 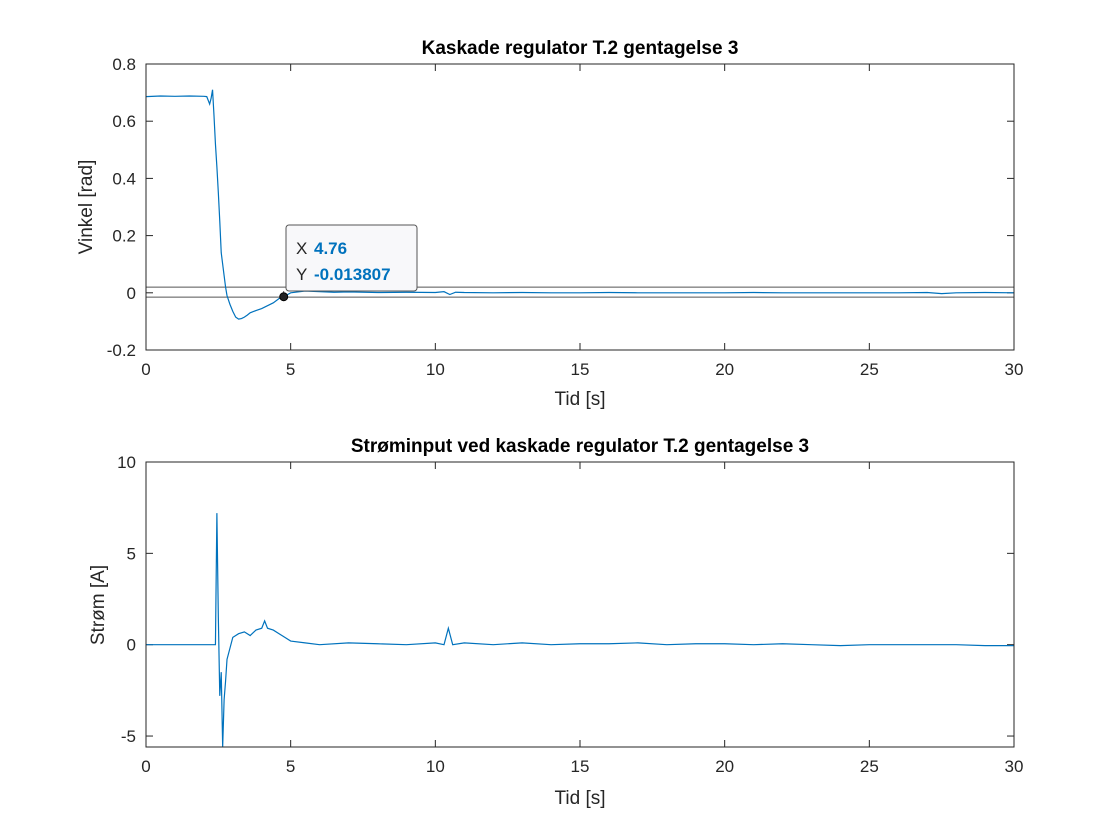 I want to click on current-x-tick-label: 5, so click(x=290, y=766).